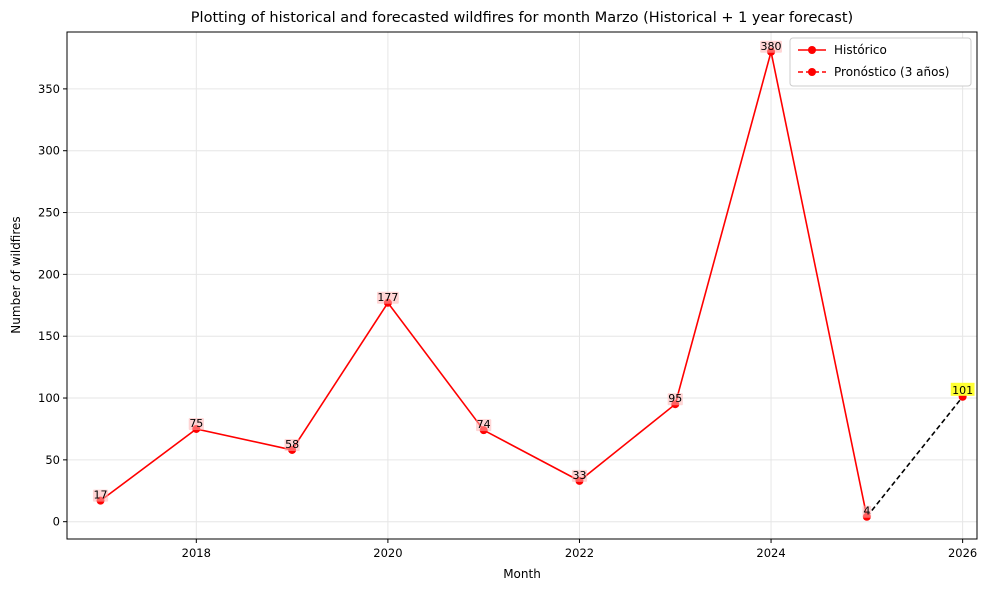 This screenshot has height=590, width=989. What do you see at coordinates (196, 553) in the screenshot?
I see `x-tick-label: 2018` at bounding box center [196, 553].